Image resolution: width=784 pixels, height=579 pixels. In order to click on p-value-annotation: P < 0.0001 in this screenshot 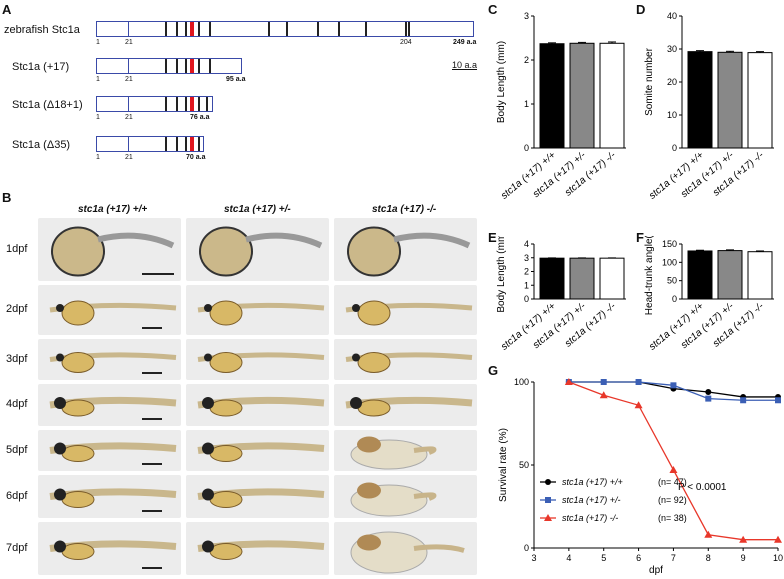, I will do `click(702, 487)`.